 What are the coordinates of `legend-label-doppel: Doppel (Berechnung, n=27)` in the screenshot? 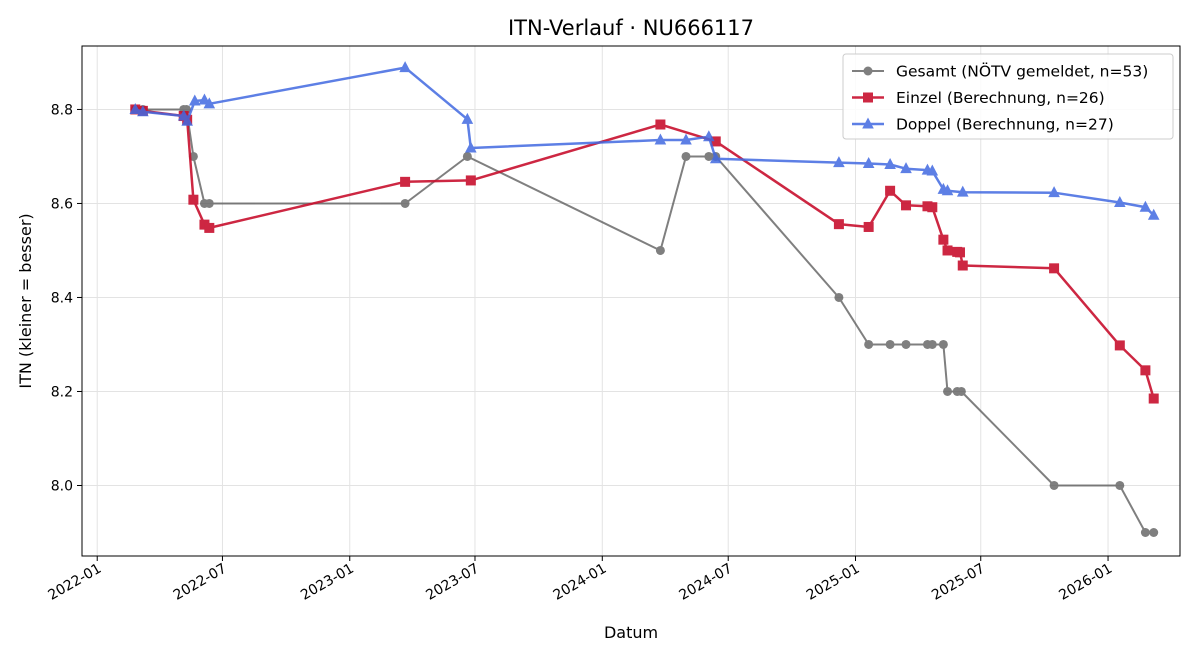 It's located at (1005, 125).